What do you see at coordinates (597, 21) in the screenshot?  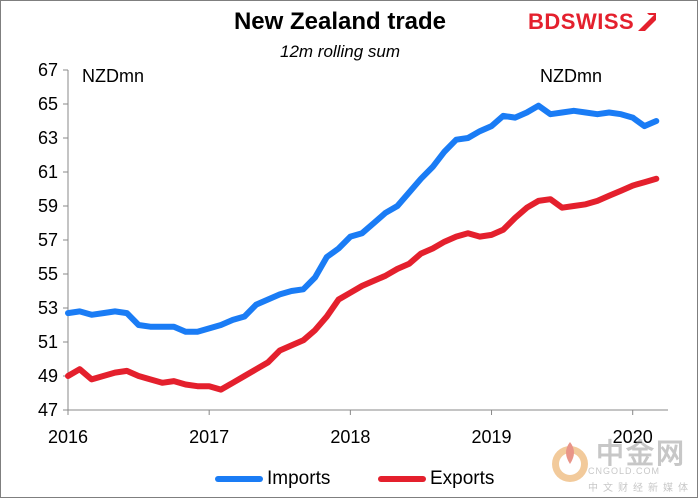 I see `brand-part2: SWISS` at bounding box center [597, 21].